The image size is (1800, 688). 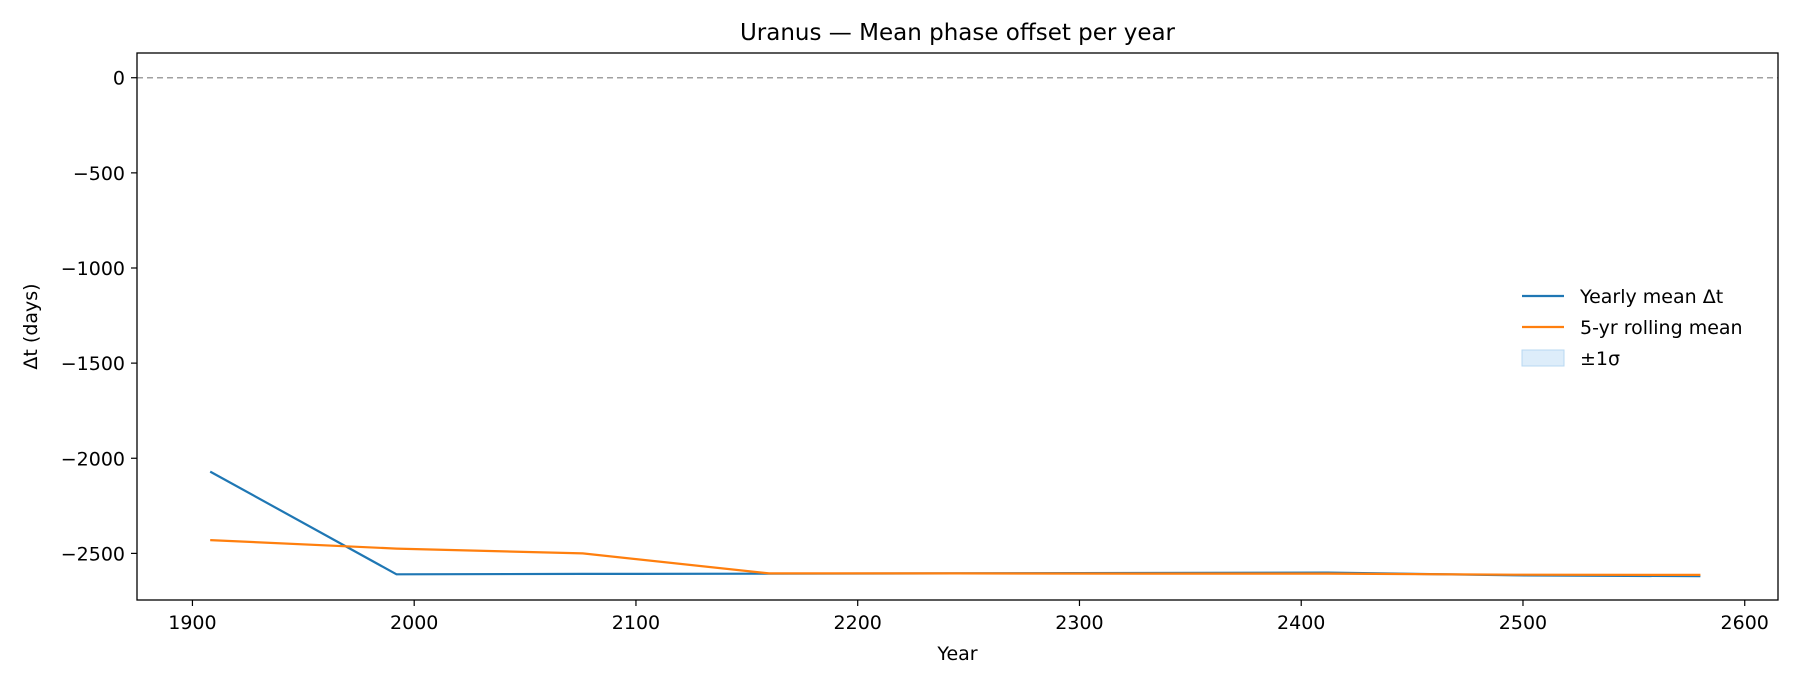 What do you see at coordinates (99, 316) in the screenshot?
I see `y-ticks: 0 −500 −1000 −1500 −2000 −2500` at bounding box center [99, 316].